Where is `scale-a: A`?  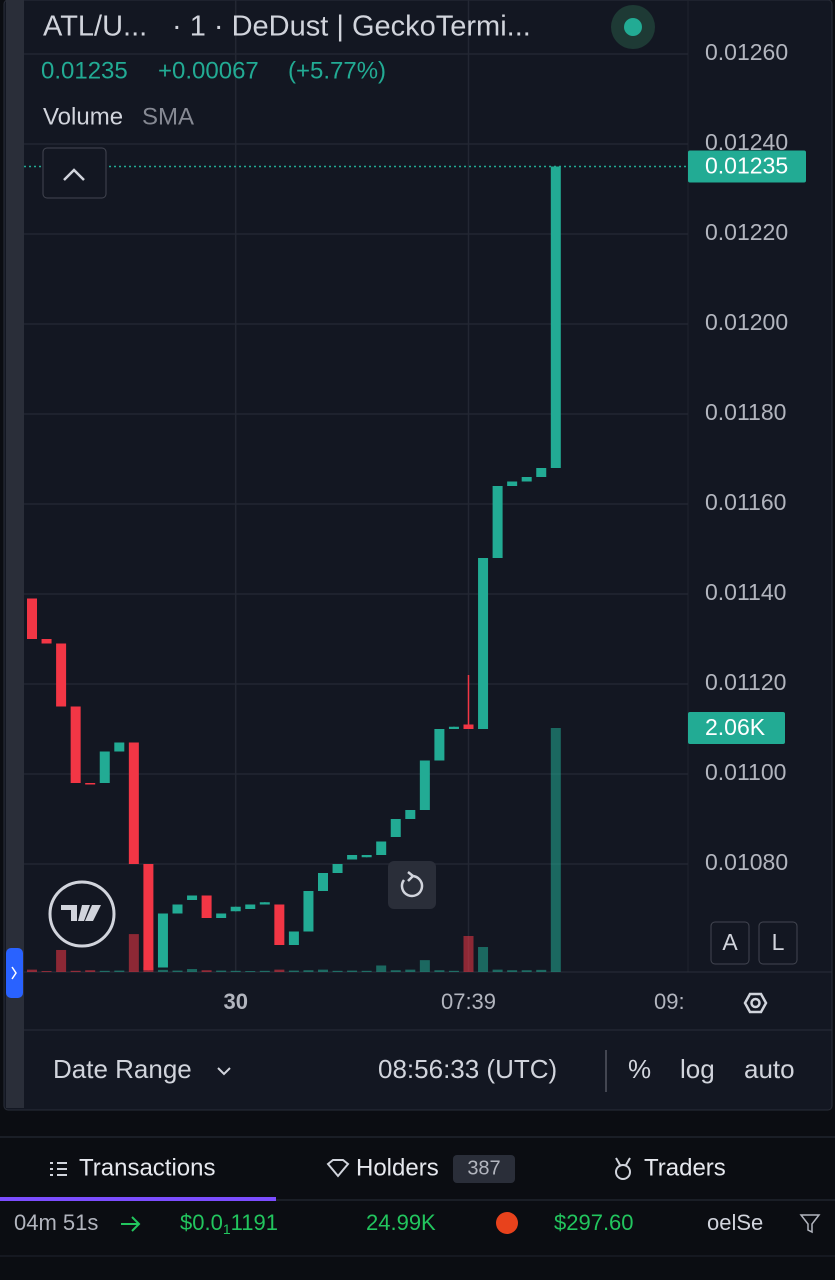 scale-a: A is located at coordinates (730, 943).